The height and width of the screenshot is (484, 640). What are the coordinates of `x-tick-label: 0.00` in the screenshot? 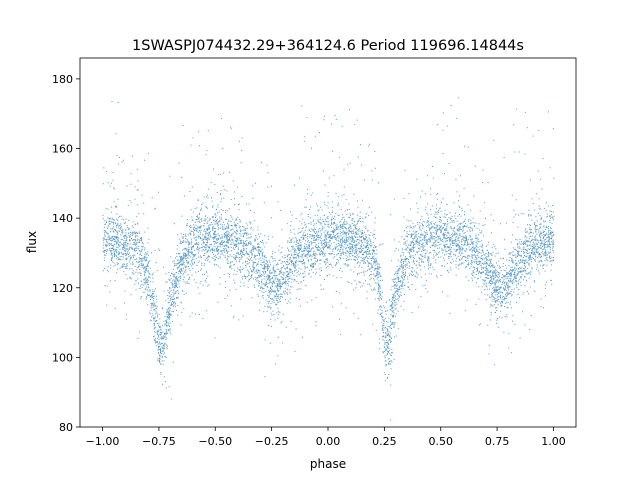 It's located at (328, 441).